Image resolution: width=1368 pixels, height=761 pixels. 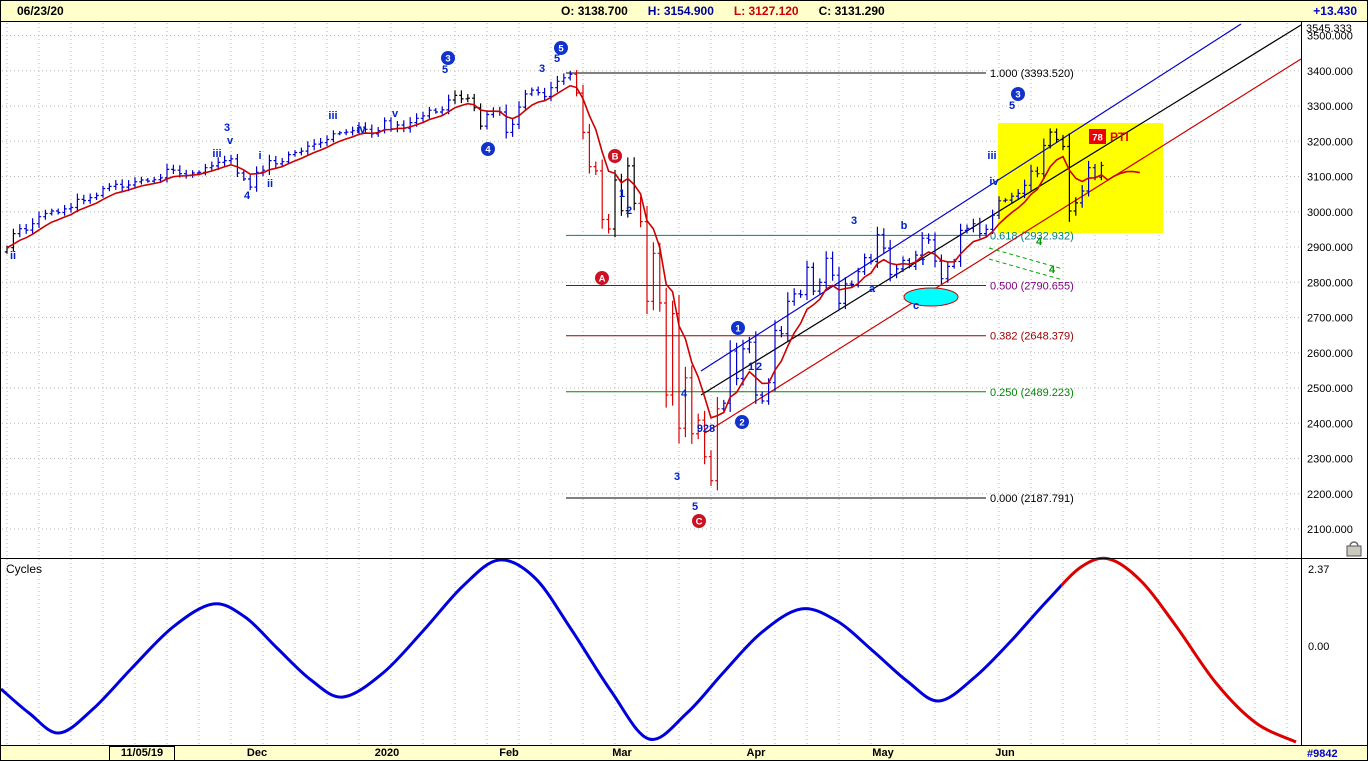 I want to click on svg-text: b, so click(x=904, y=226).